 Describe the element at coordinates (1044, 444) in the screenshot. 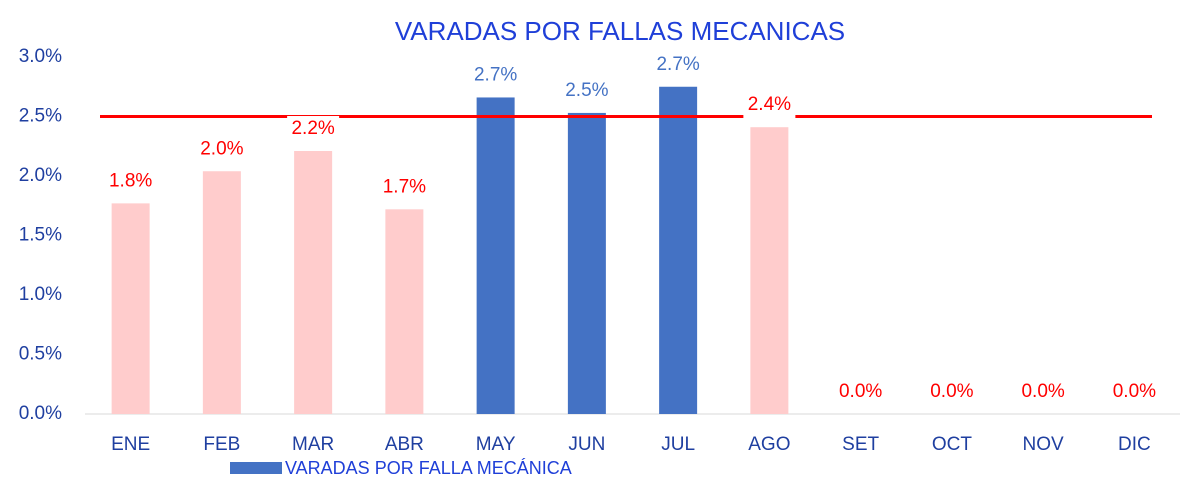

I see `x-tick-label: NOV` at that location.